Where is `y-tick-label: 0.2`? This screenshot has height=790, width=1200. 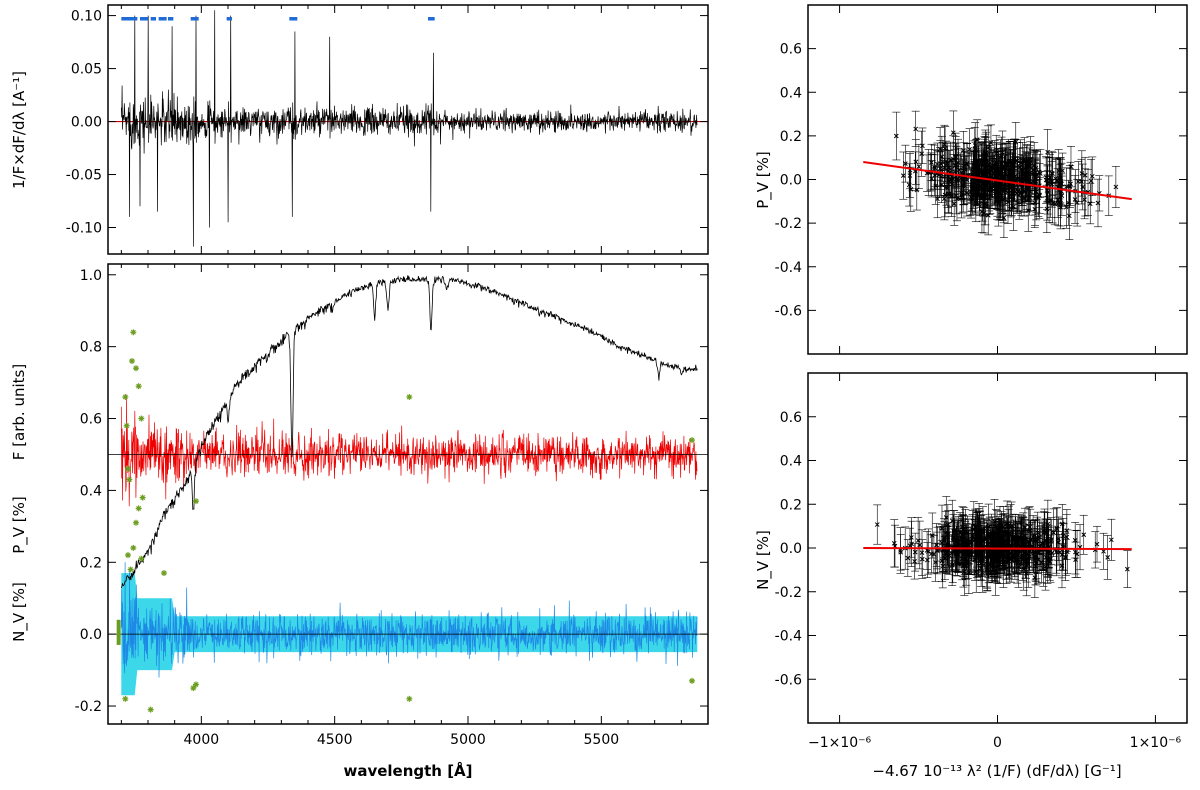 y-tick-label: 0.2 is located at coordinates (91, 563).